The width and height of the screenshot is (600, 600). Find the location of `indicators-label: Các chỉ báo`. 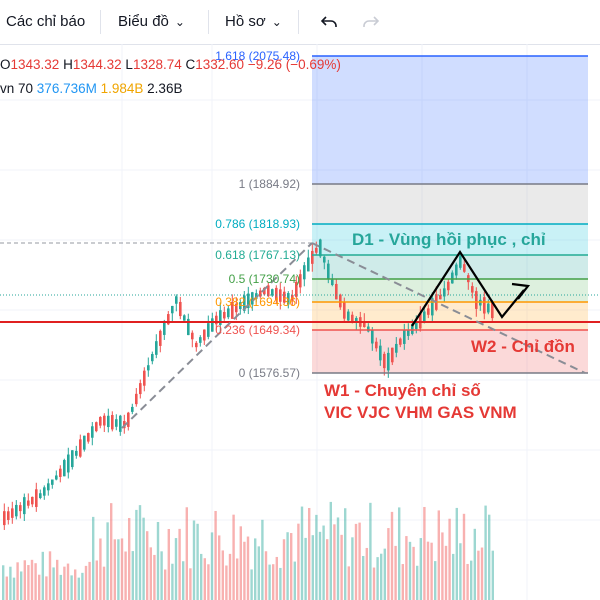

indicators-label: Các chỉ báo is located at coordinates (46, 21).